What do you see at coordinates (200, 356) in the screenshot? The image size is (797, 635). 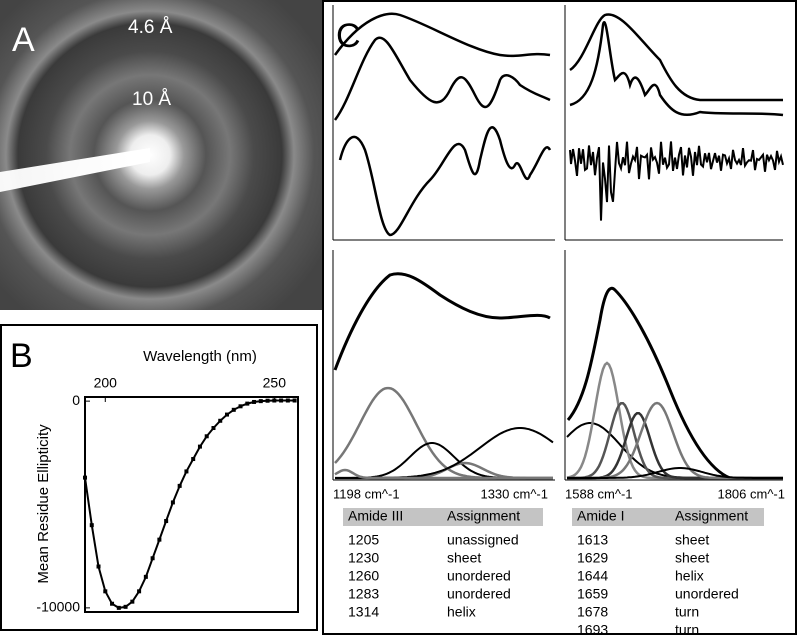 I see `x-axis-title: Wavelength (nm)` at bounding box center [200, 356].